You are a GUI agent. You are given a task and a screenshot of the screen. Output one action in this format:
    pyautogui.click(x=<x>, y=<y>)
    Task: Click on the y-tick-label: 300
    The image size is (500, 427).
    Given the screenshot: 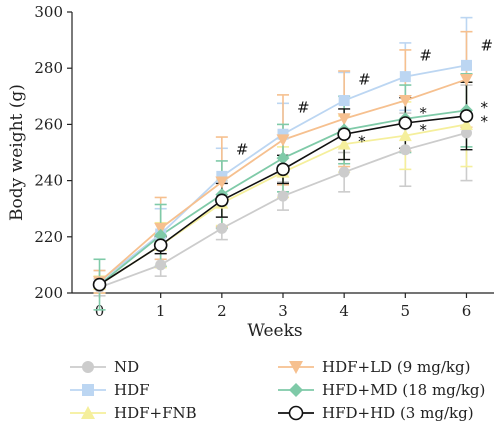 What is the action you would take?
    pyautogui.click(x=48, y=12)
    